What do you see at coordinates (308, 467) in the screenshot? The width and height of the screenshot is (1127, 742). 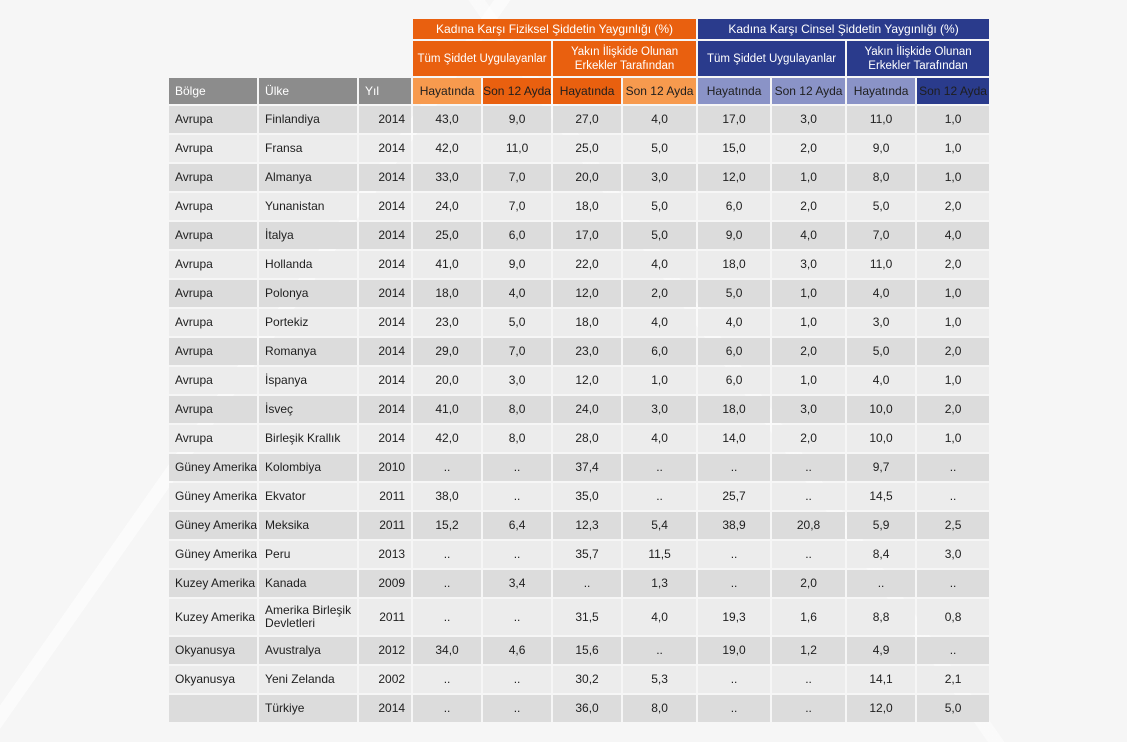 I see `country-cell: Kolombiya` at bounding box center [308, 467].